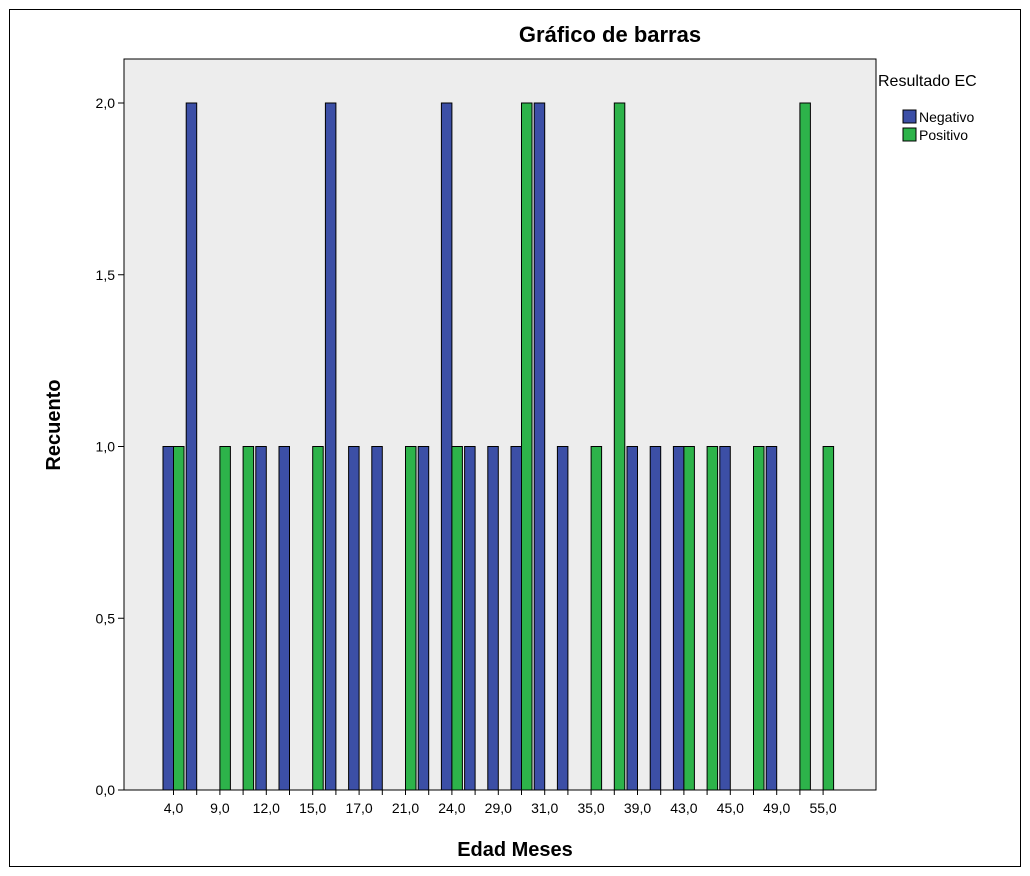 This screenshot has height=876, width=1030. Describe the element at coordinates (106, 275) in the screenshot. I see `y-tick-label: 1,5` at that location.